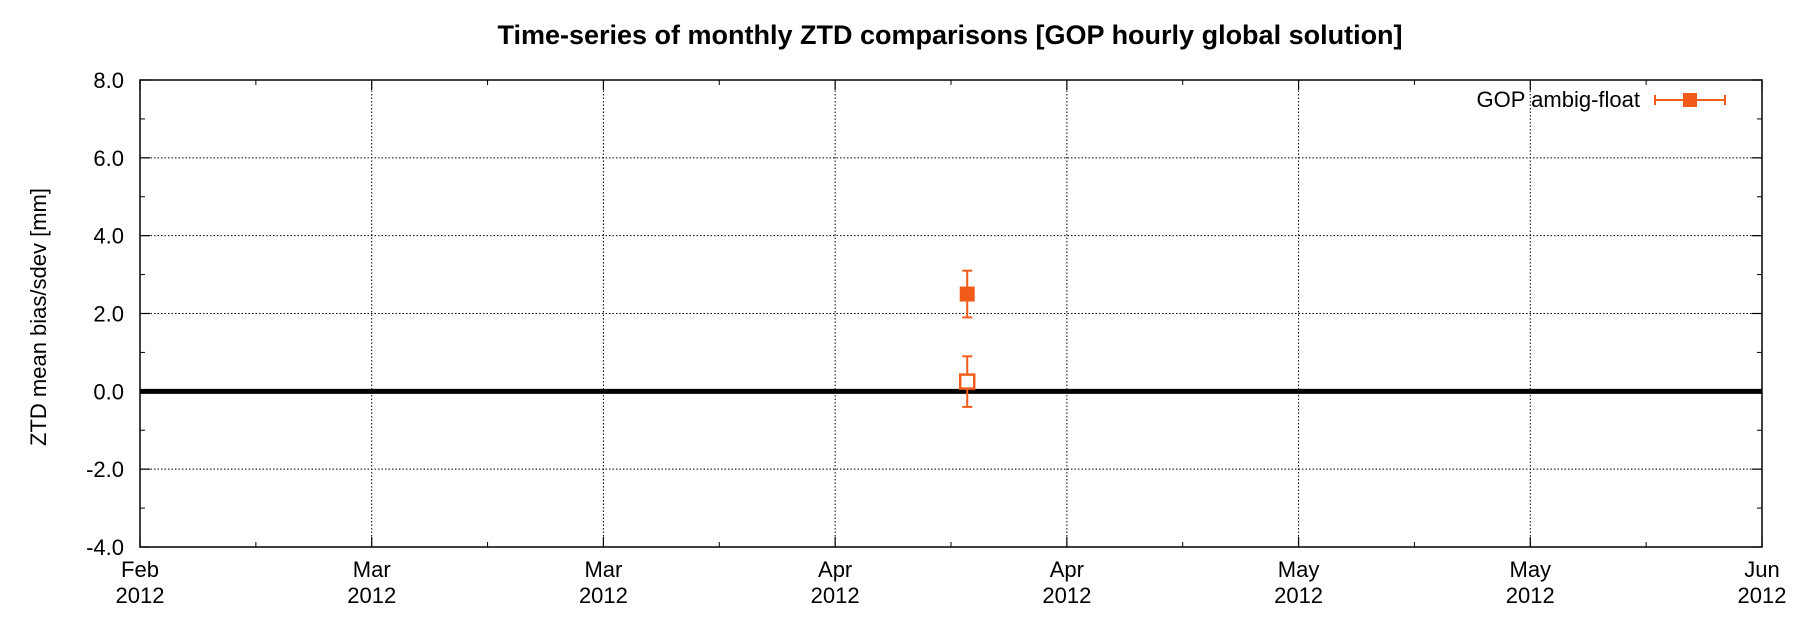 This screenshot has width=1800, height=629. What do you see at coordinates (108, 236) in the screenshot?
I see `y-tick-label: 4.0` at bounding box center [108, 236].